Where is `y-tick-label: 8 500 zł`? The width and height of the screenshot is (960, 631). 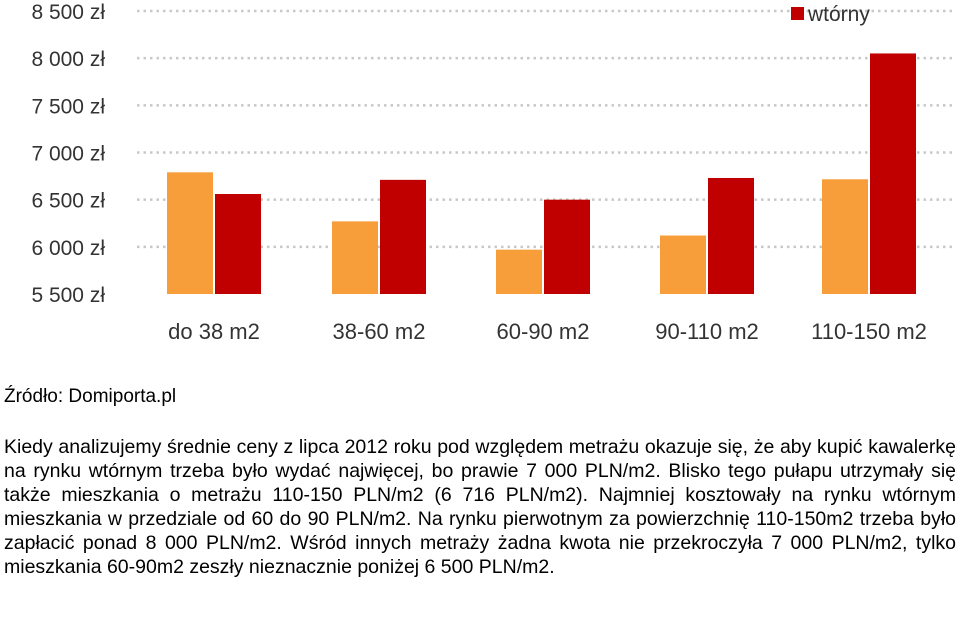 y-tick-label: 8 500 zł is located at coordinates (68, 12).